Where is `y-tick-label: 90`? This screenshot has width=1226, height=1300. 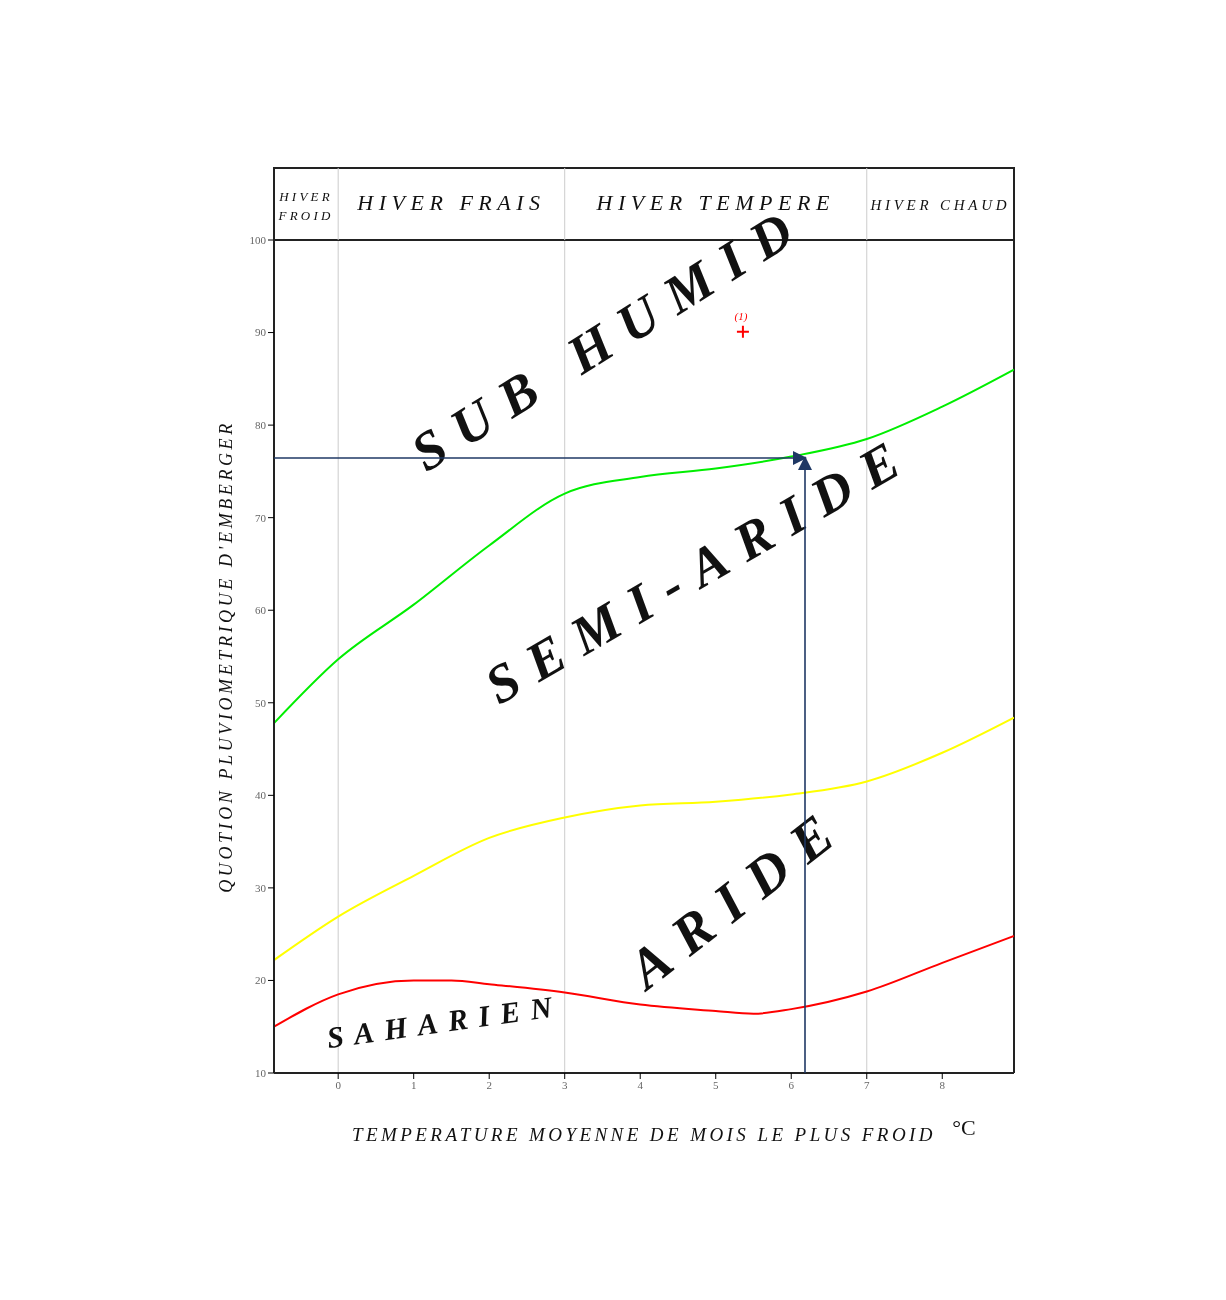 y-tick-label: 90 is located at coordinates (261, 332).